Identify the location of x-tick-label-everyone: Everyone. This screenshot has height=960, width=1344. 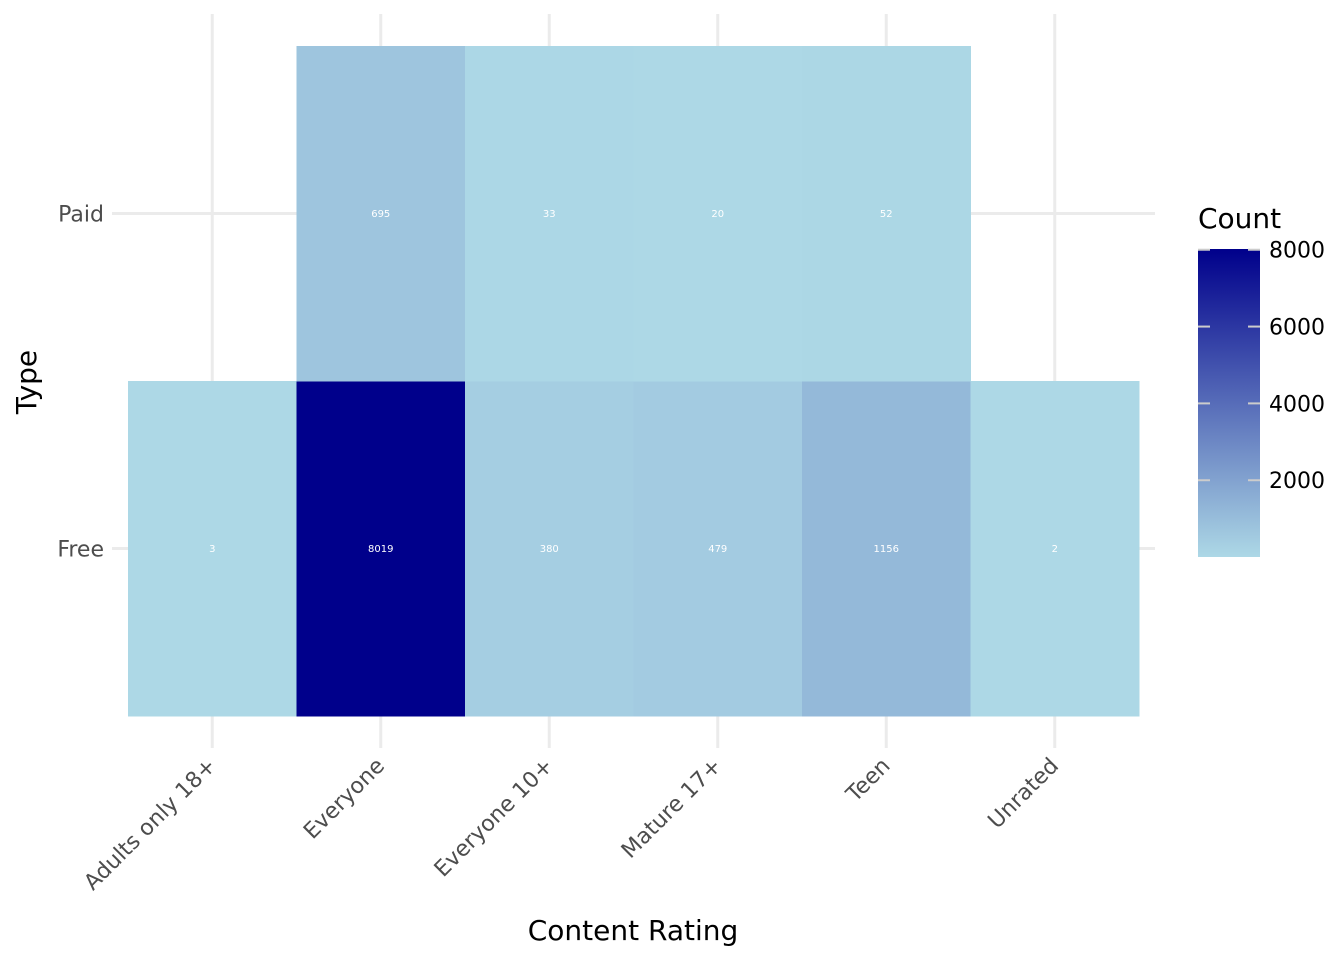
(344, 799).